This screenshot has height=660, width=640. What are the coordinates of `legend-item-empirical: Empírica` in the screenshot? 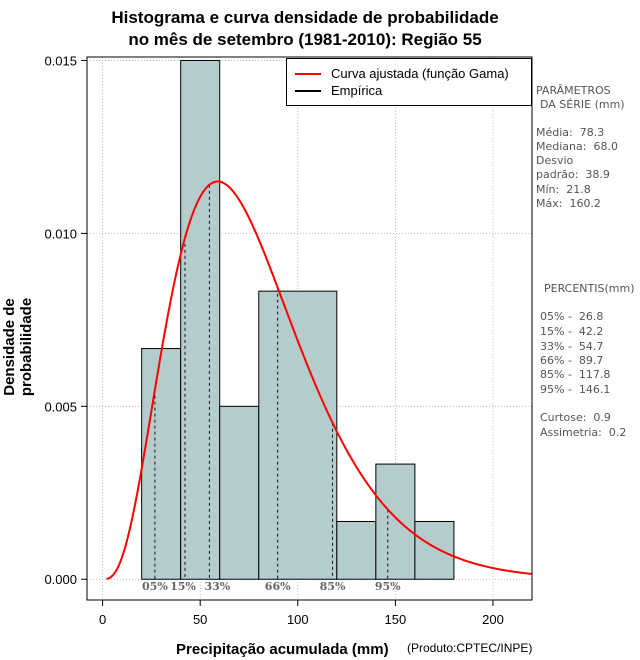 It's located at (338, 90).